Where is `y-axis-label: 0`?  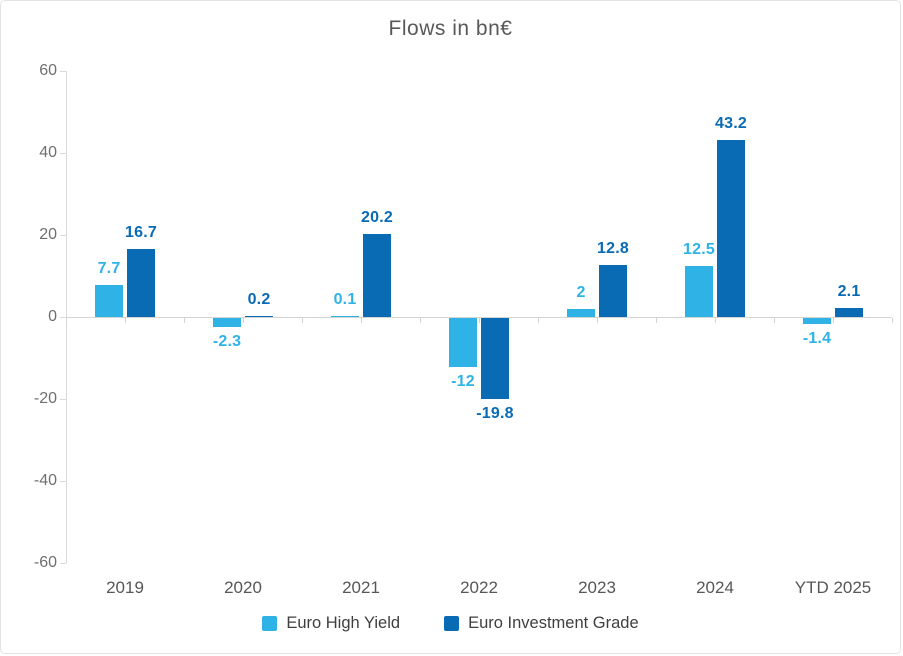 y-axis-label: 0 is located at coordinates (52, 316).